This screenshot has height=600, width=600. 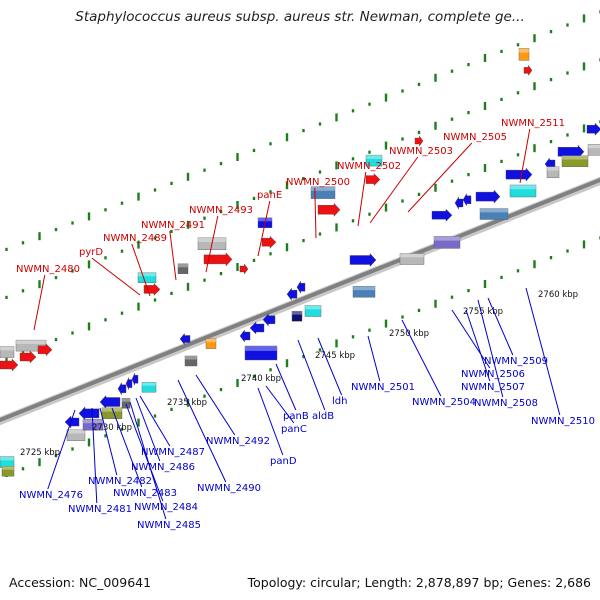 I want to click on lower-gene-label: NWMN_2490, so click(x=229, y=488).